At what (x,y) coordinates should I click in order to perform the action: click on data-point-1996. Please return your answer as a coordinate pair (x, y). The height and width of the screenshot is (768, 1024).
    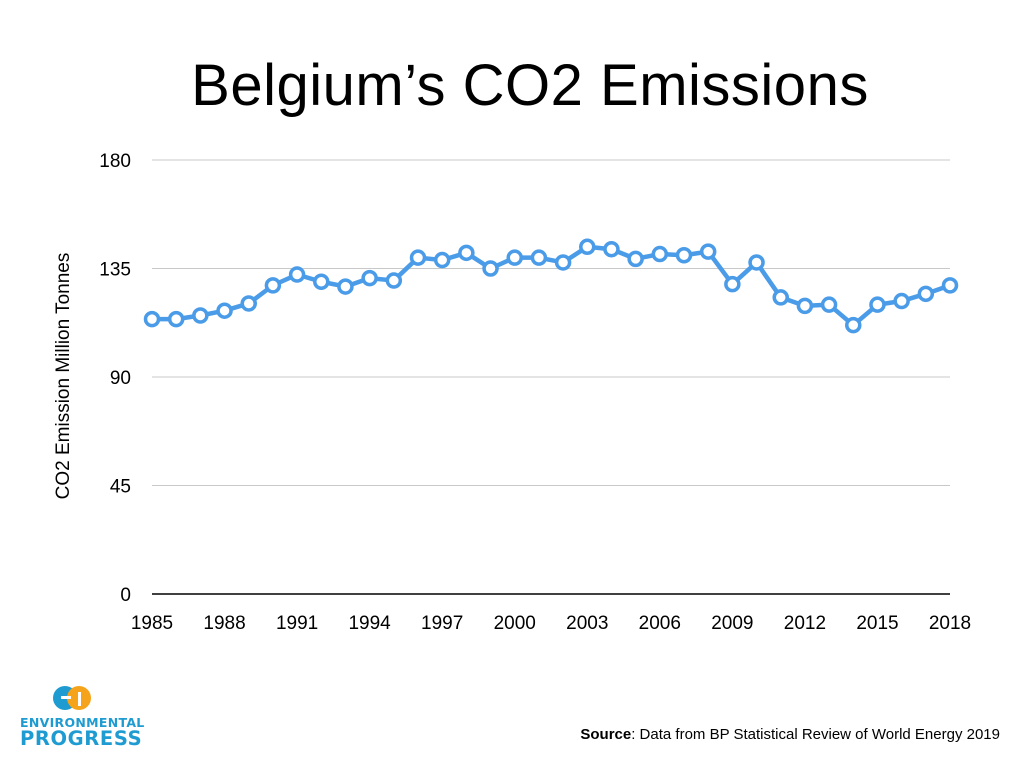
    Looking at the image, I should click on (418, 257).